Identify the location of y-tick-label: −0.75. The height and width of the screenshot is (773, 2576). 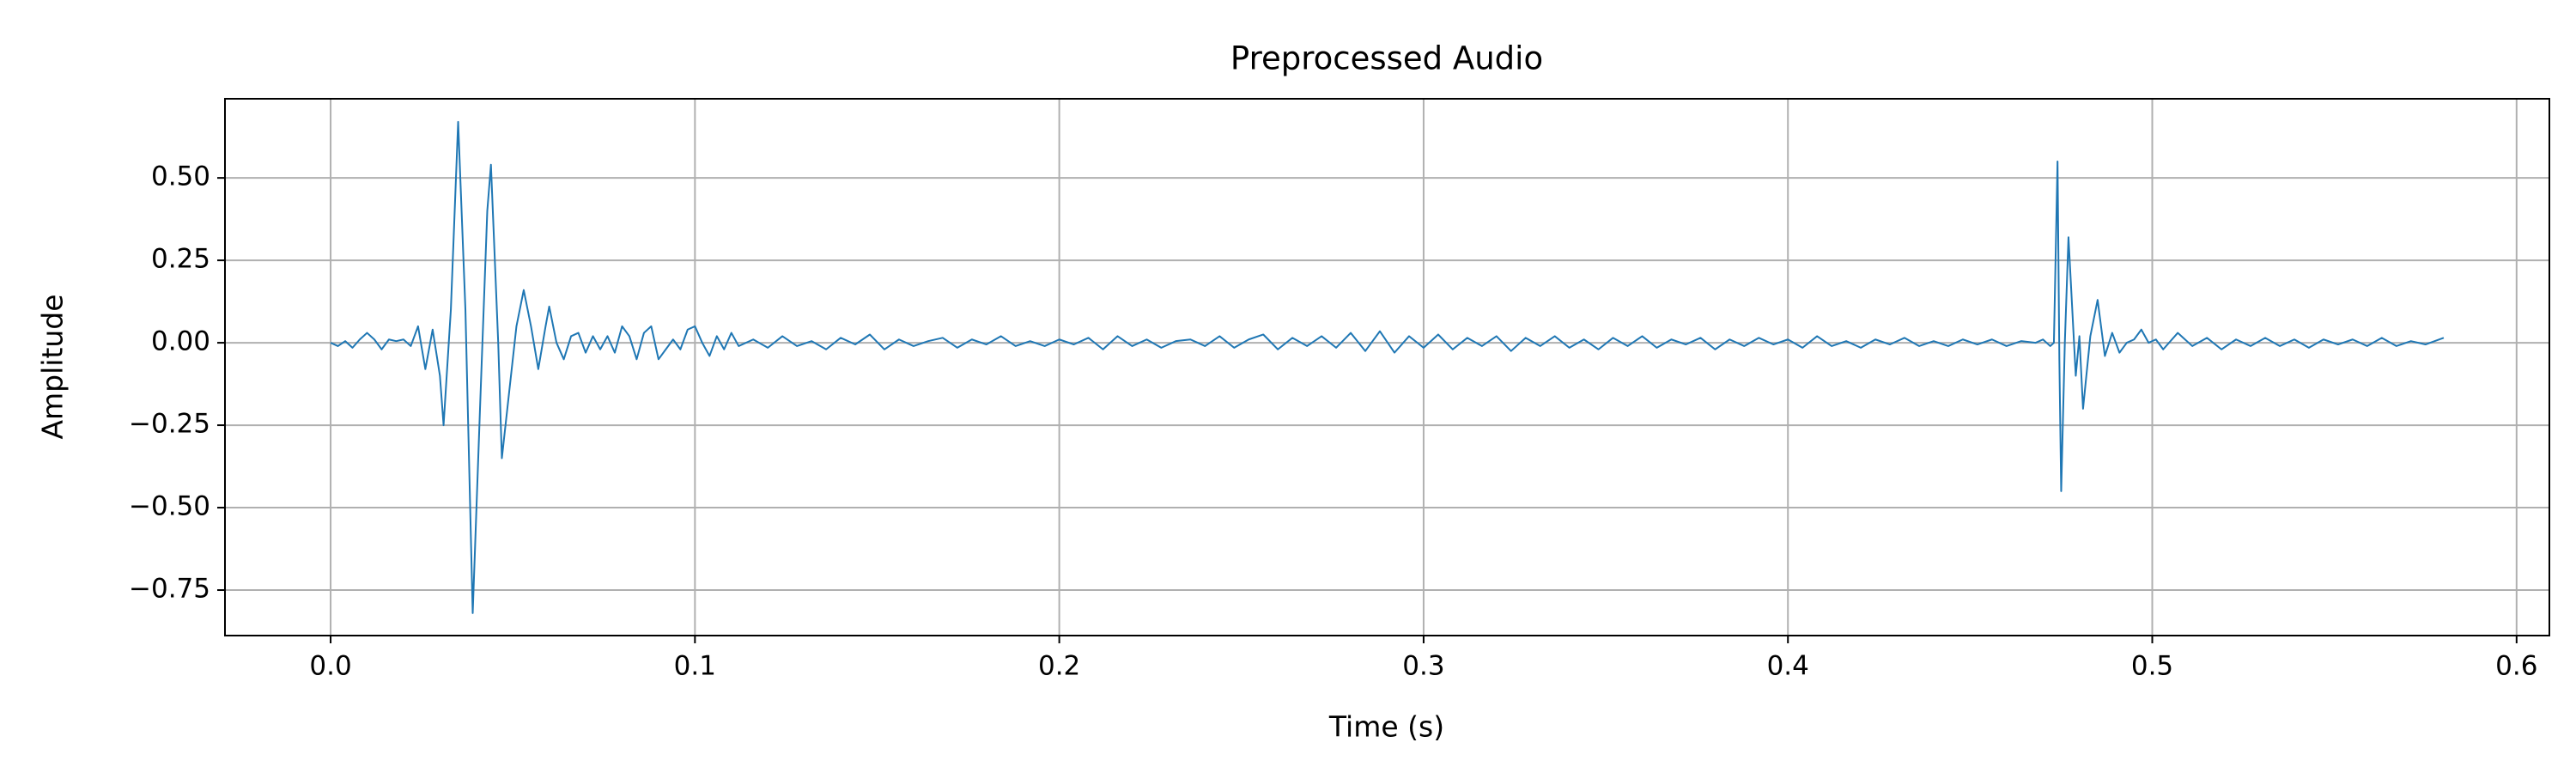
(170, 589).